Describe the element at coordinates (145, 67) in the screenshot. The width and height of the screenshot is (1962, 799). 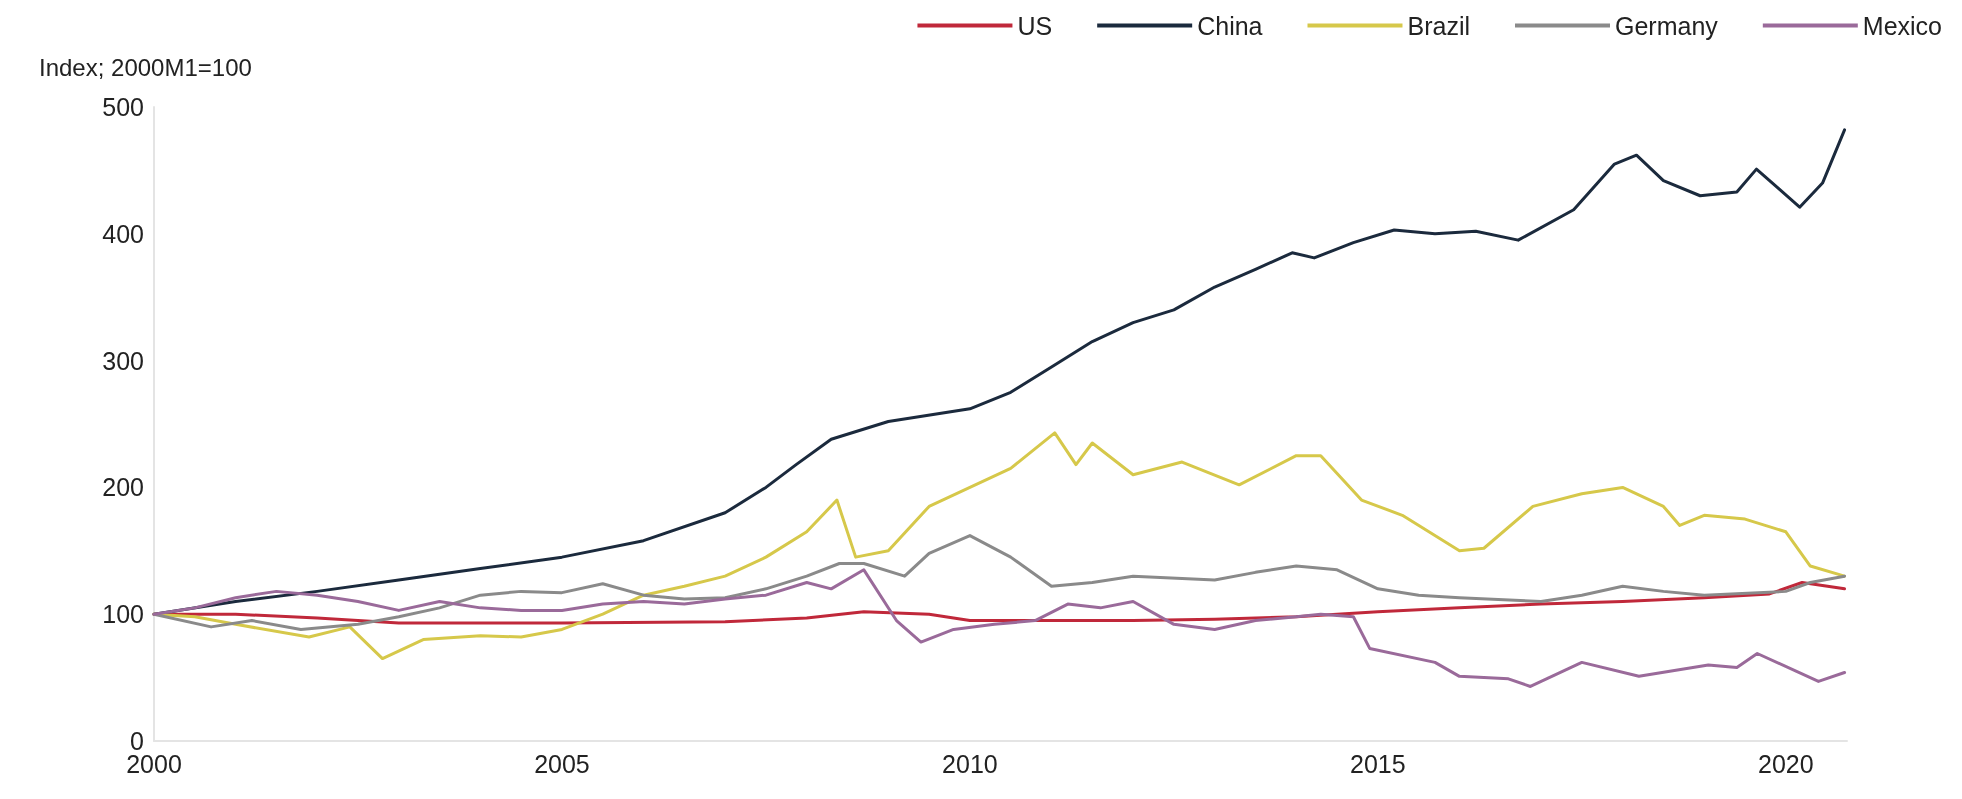
I see `y-axis-title: Index; 2000M1=100` at that location.